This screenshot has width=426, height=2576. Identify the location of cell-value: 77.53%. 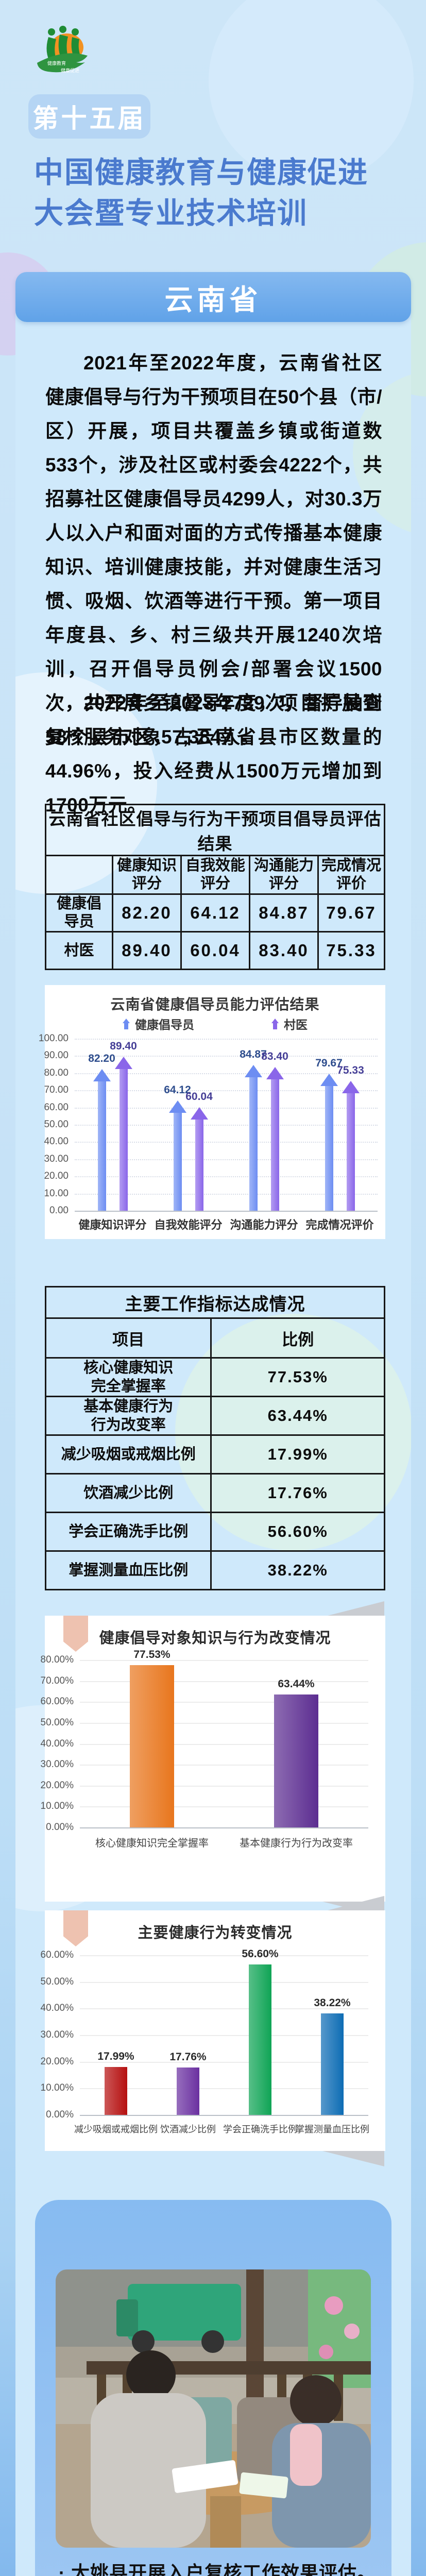
(297, 1377).